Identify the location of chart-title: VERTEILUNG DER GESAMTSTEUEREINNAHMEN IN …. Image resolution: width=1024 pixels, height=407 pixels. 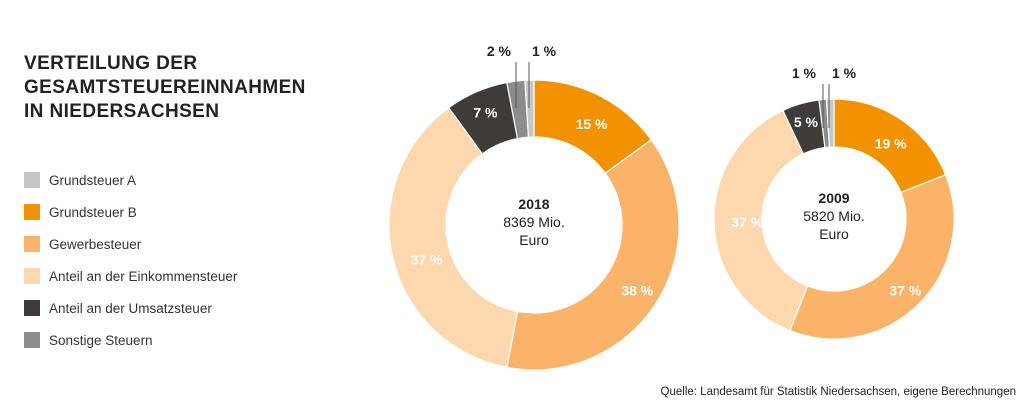
(165, 87).